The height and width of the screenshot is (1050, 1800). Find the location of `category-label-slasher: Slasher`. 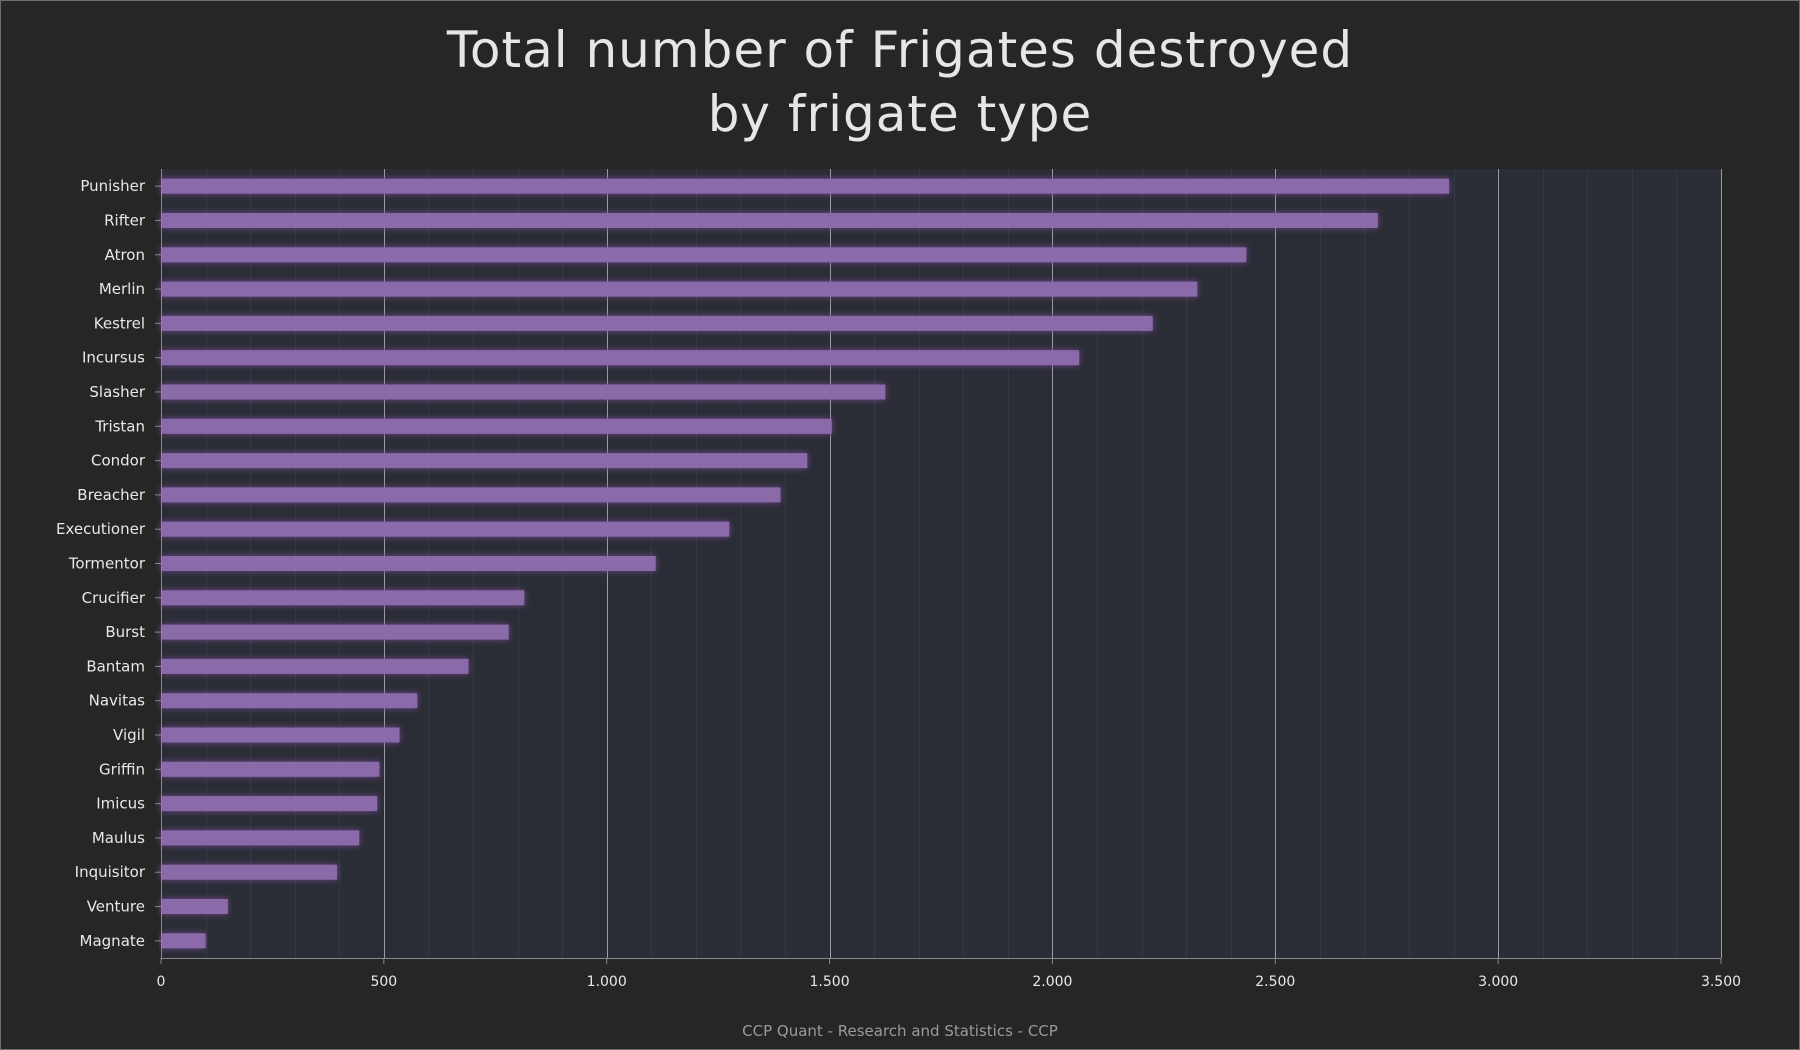

category-label-slasher: Slasher is located at coordinates (117, 392).